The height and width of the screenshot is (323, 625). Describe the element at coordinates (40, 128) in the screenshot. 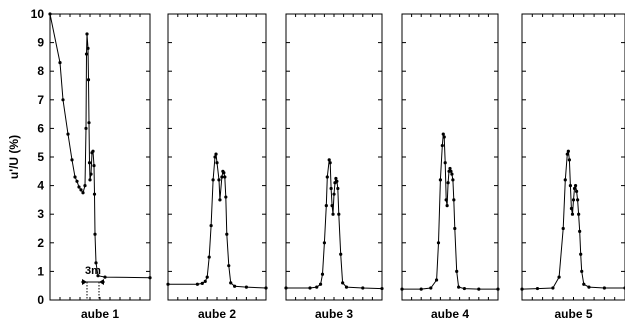

I see `y-tick-label: 6` at that location.